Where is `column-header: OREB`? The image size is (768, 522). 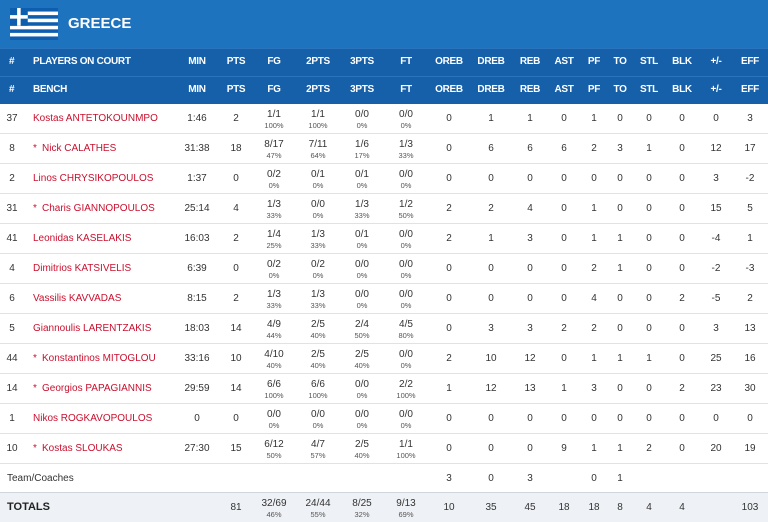 column-header: OREB is located at coordinates (449, 89).